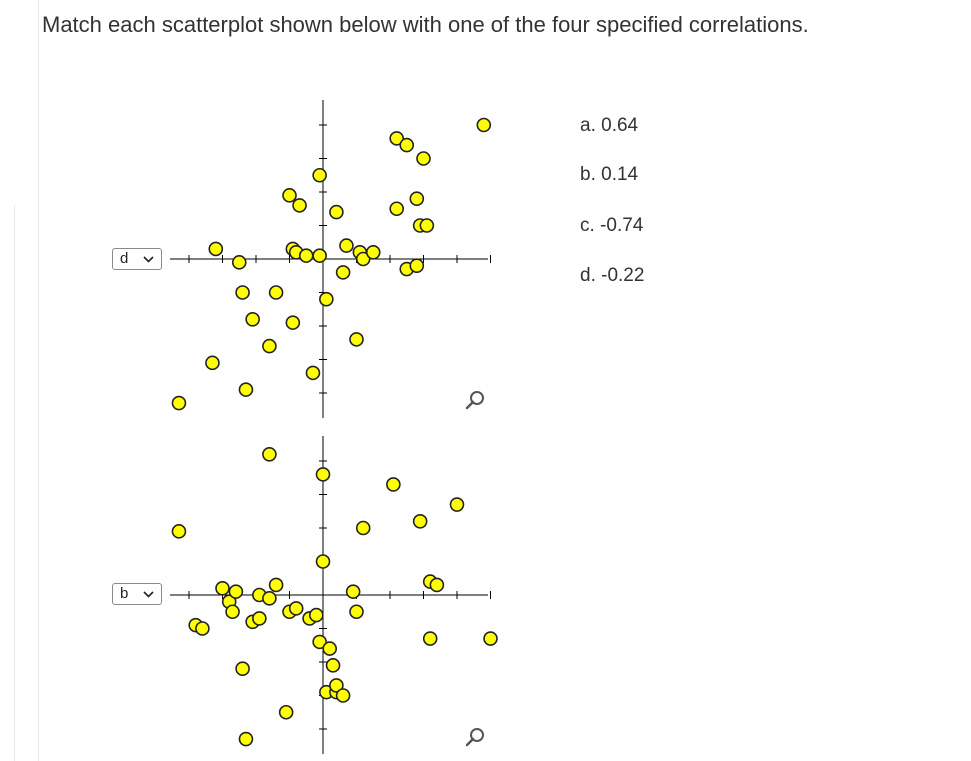 The image size is (971, 761). What do you see at coordinates (124, 258) in the screenshot?
I see `select-value: d` at bounding box center [124, 258].